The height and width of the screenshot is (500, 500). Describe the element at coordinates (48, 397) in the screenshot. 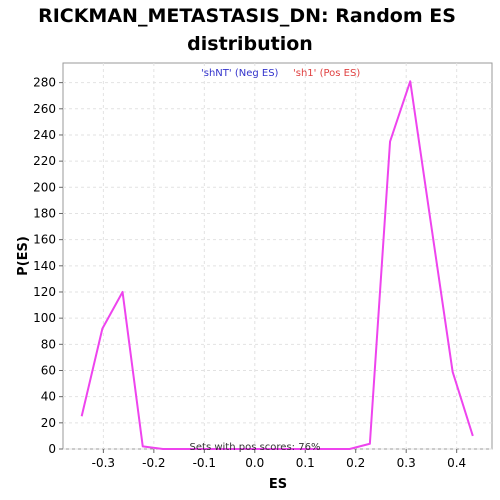

I see `y-tick-label: 40` at that location.